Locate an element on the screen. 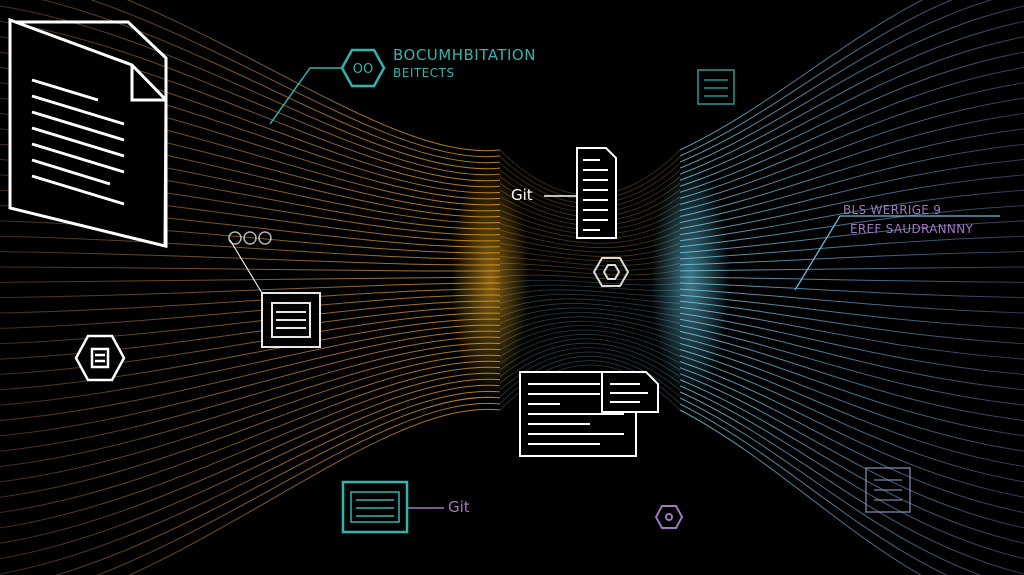 This screenshot has height=575, width=1024. hexagon-icon: OO is located at coordinates (327, 86).